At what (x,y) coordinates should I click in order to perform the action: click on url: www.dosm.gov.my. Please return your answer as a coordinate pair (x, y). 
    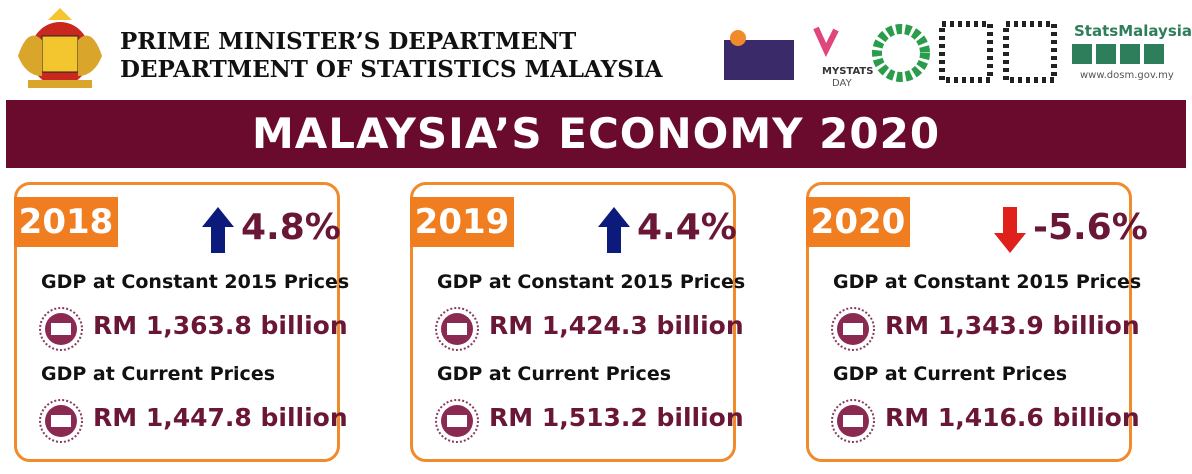
    Looking at the image, I should click on (1127, 75).